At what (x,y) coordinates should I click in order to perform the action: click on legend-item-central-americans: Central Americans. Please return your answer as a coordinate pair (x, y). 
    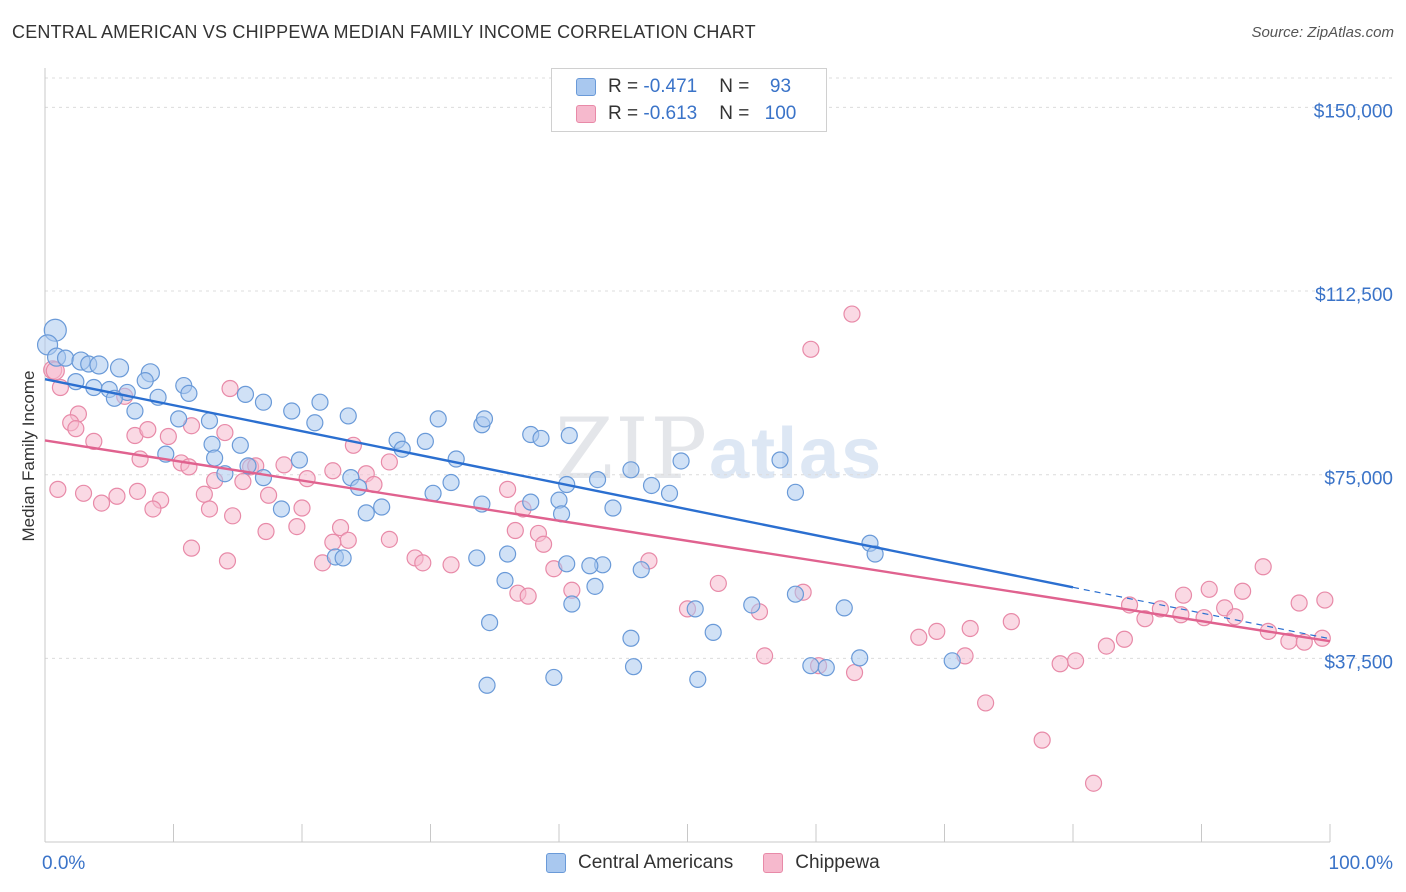
    Looking at the image, I should click on (639, 863).